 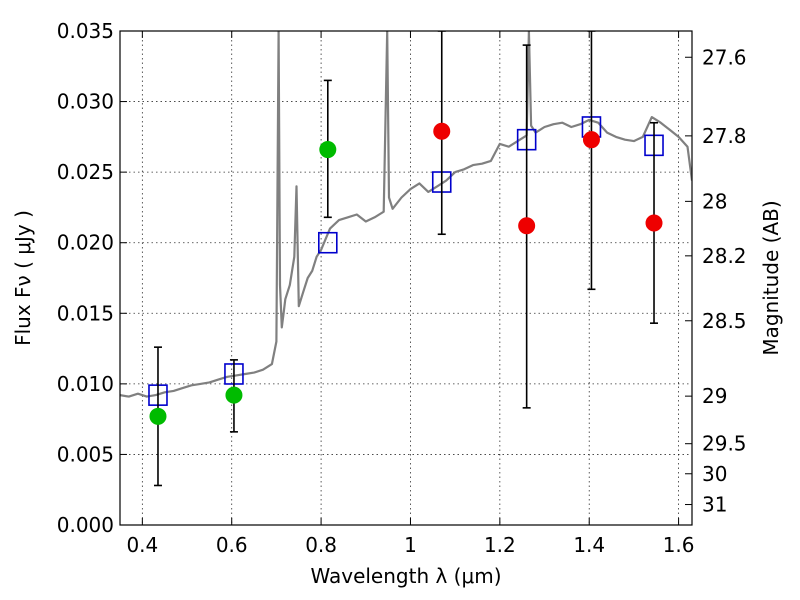 What do you see at coordinates (714, 474) in the screenshot?
I see `right-tick-label: 30` at bounding box center [714, 474].